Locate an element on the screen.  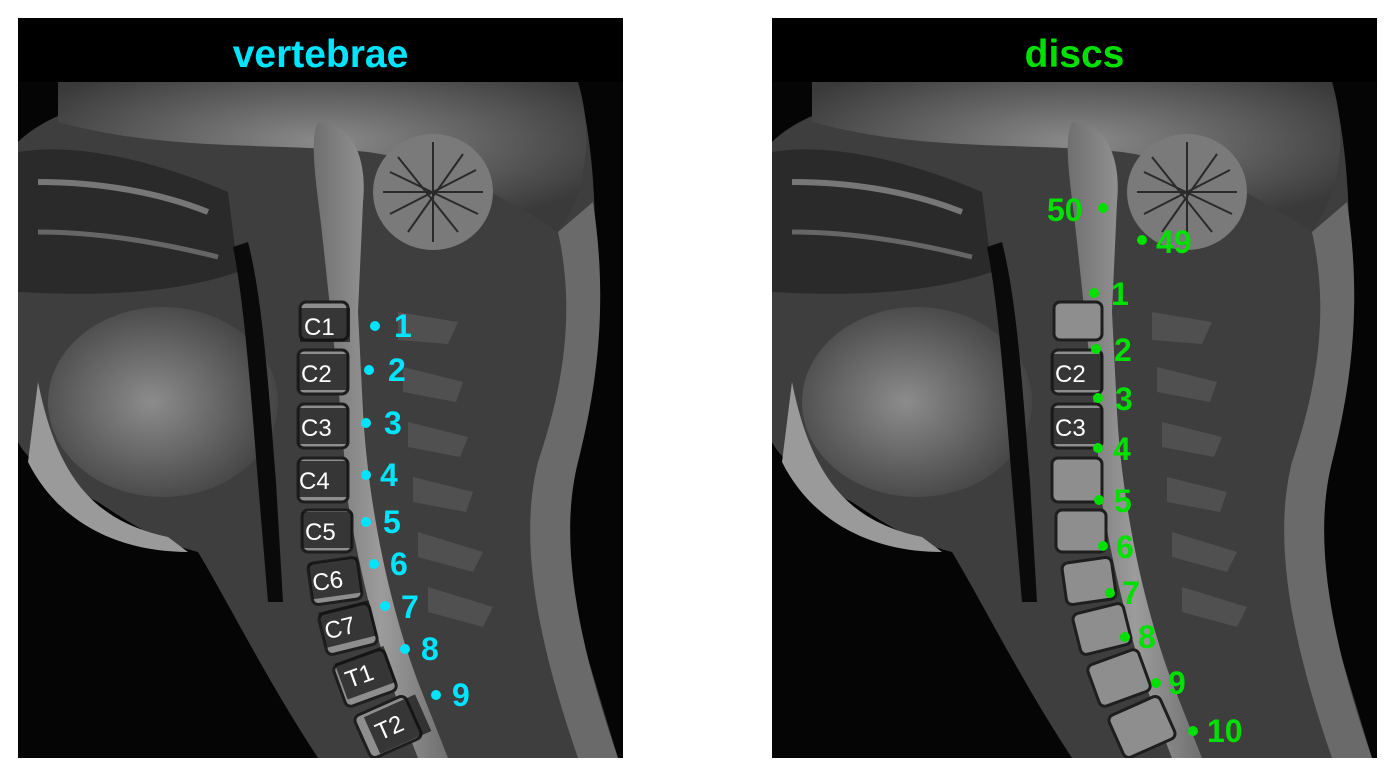
disc-marker-label-9: 9 is located at coordinates (1177, 683).